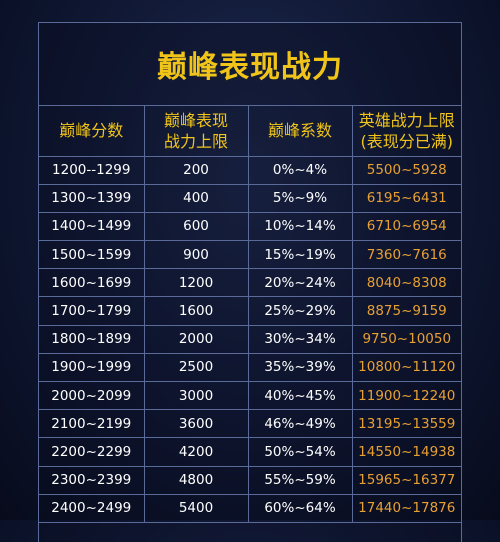 This screenshot has height=542, width=500. What do you see at coordinates (406, 424) in the screenshot?
I see `cell-hero-power: 13195~13559` at bounding box center [406, 424].